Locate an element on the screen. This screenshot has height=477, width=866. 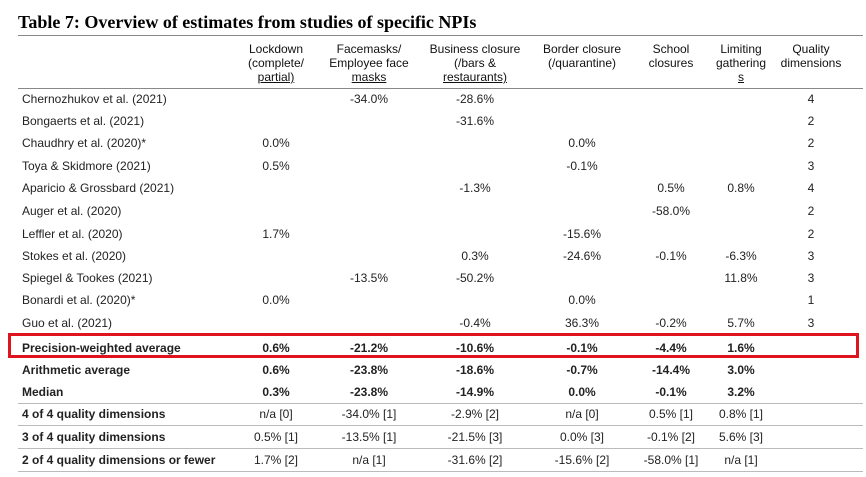
row-label: Median is located at coordinates (43, 392).